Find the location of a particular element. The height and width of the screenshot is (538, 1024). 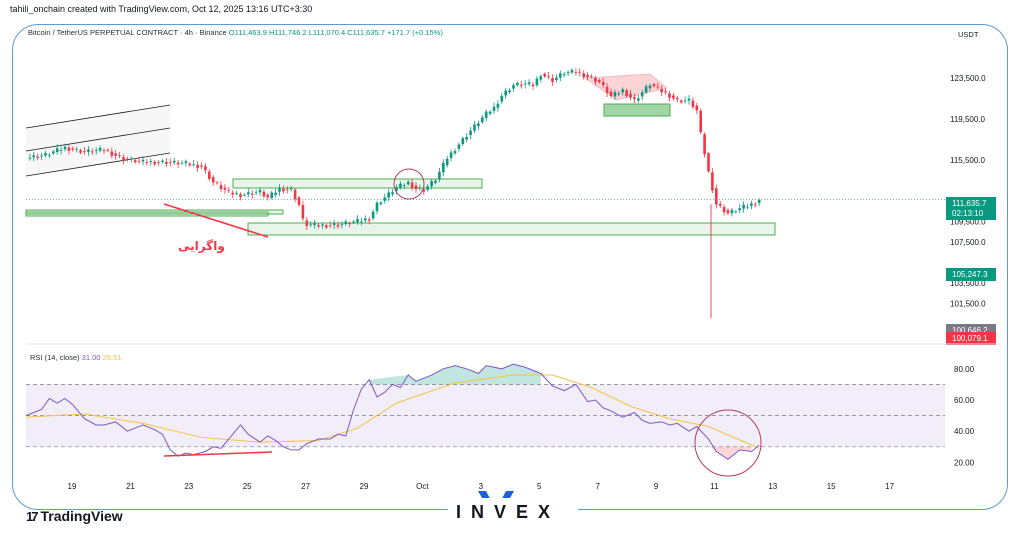

time-tick-label: 25 is located at coordinates (247, 486).